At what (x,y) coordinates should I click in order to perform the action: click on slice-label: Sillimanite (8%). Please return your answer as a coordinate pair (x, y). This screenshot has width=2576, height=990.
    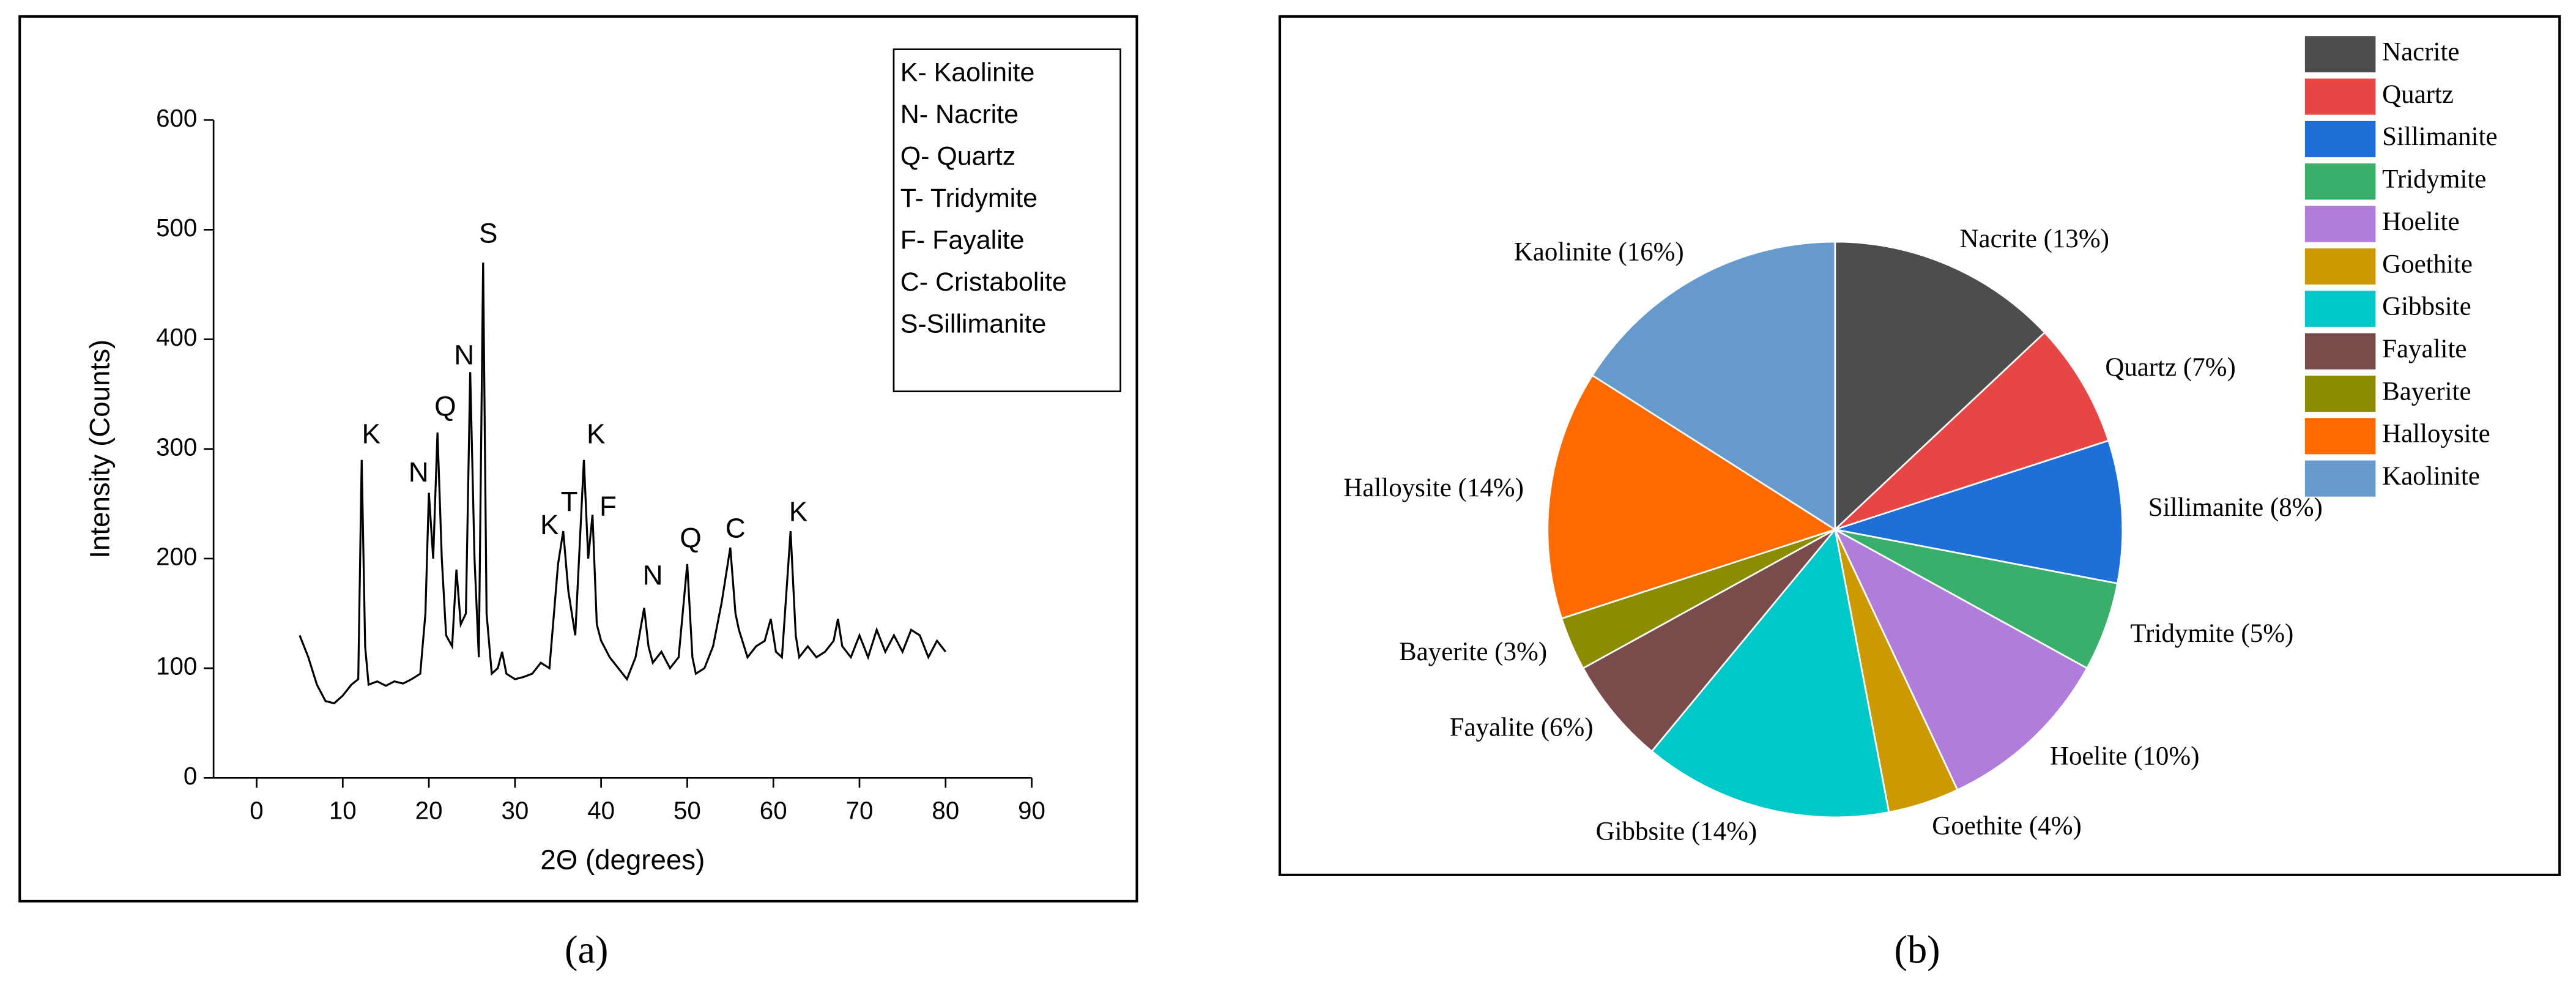
    Looking at the image, I should click on (2235, 508).